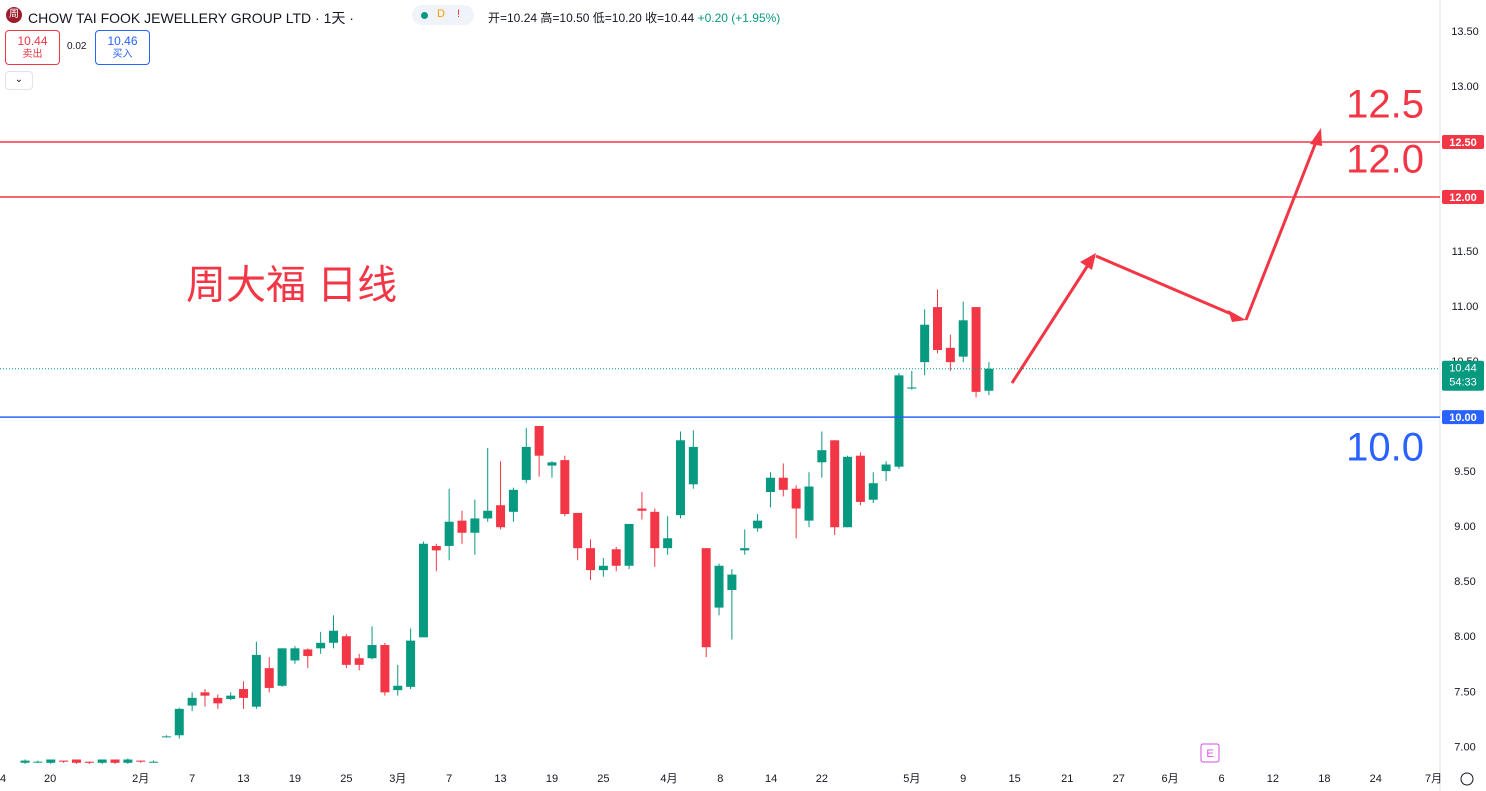  Describe the element at coordinates (1464, 582) in the screenshot. I see `y-tick-label: 8.50` at that location.